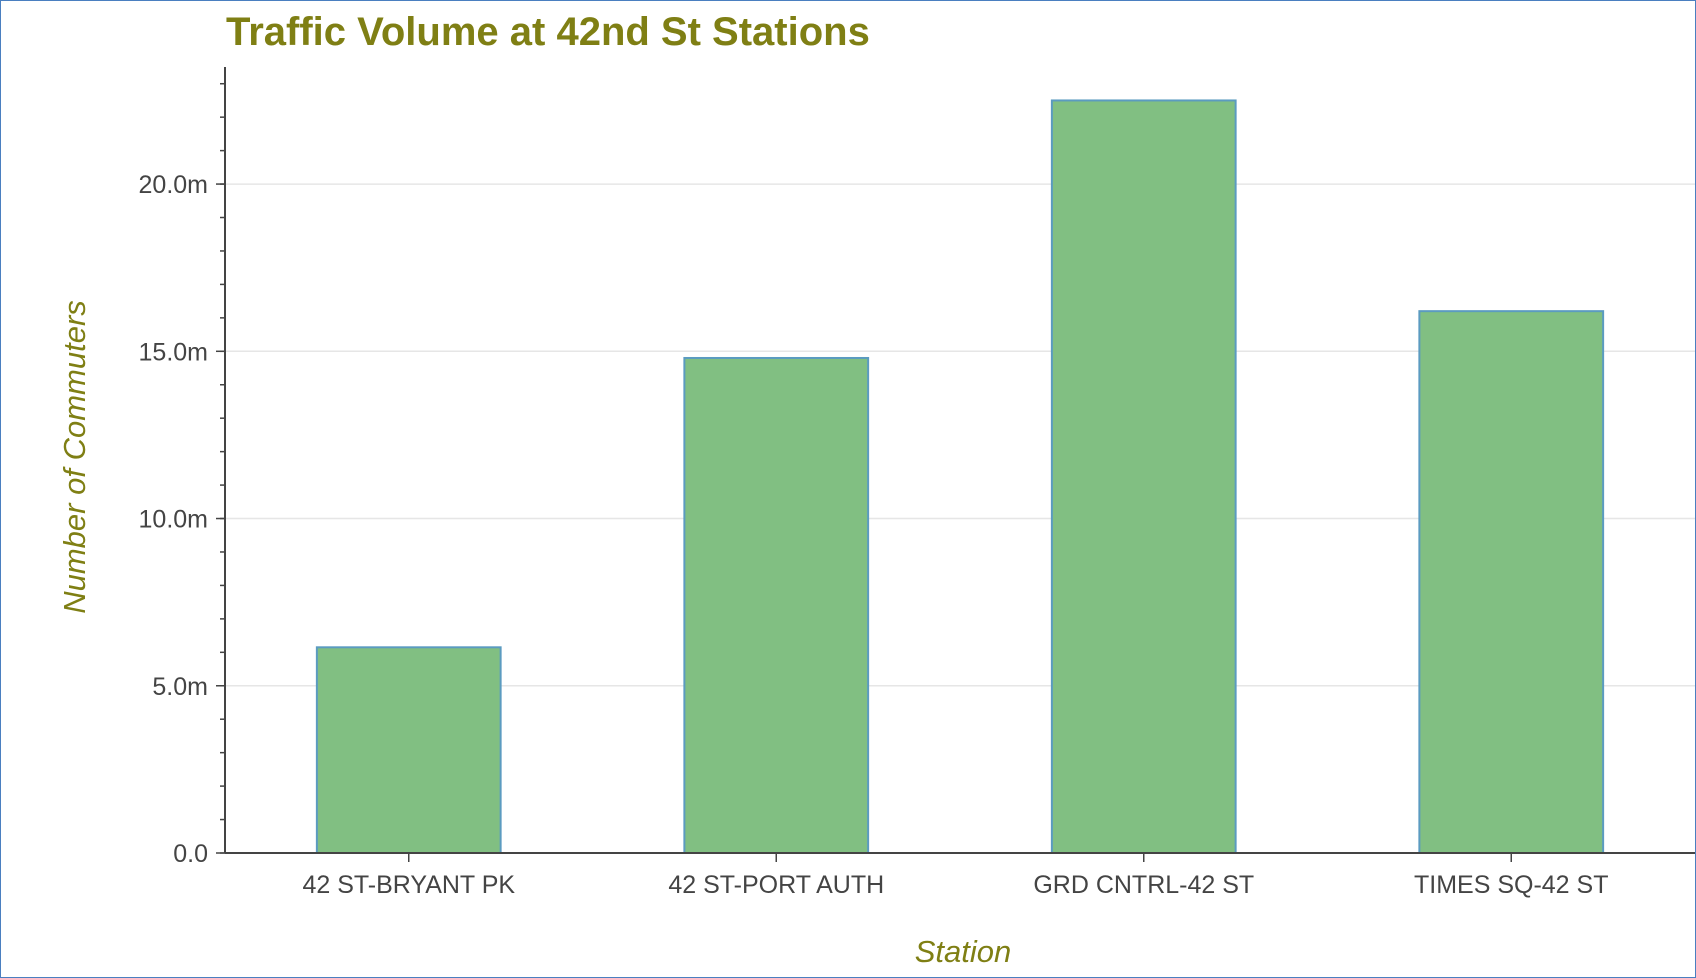 This screenshot has width=1696, height=978. I want to click on chart-title: Traffic Volume at 42nd St Stations, so click(548, 32).